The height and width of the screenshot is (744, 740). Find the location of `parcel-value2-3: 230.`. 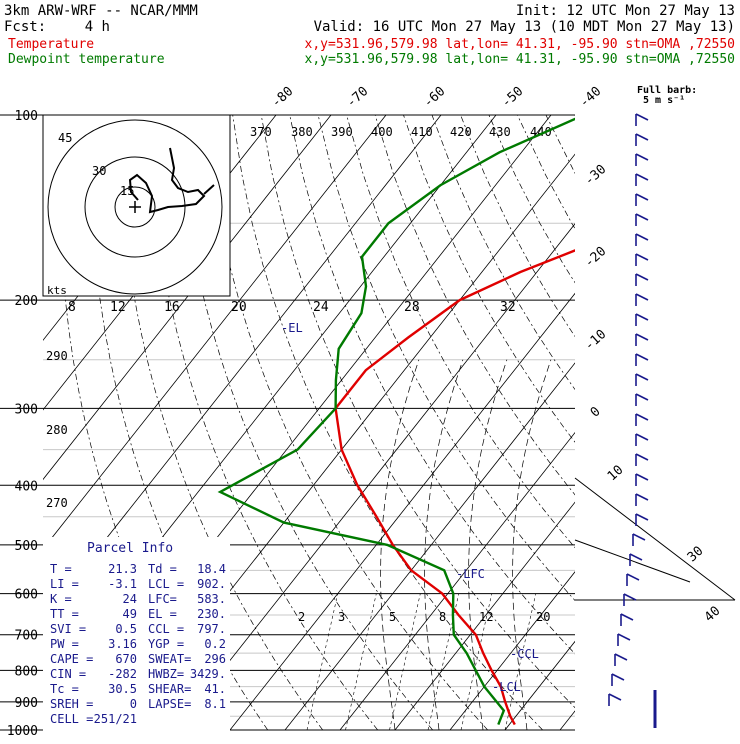

parcel-value2-3: 230. is located at coordinates (211, 614).